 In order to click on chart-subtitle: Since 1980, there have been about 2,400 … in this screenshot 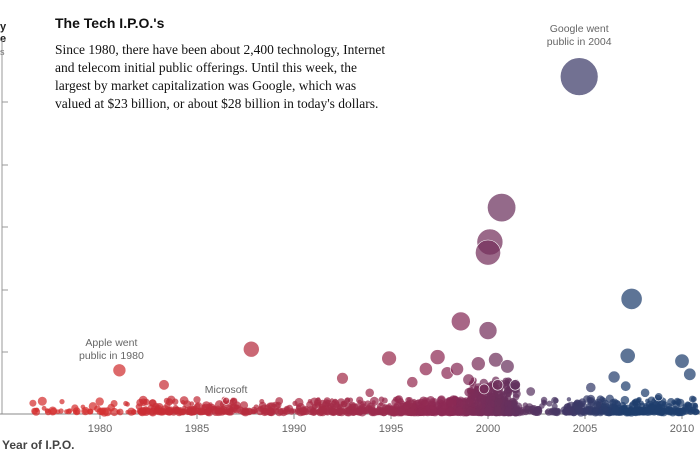, I will do `click(220, 76)`.